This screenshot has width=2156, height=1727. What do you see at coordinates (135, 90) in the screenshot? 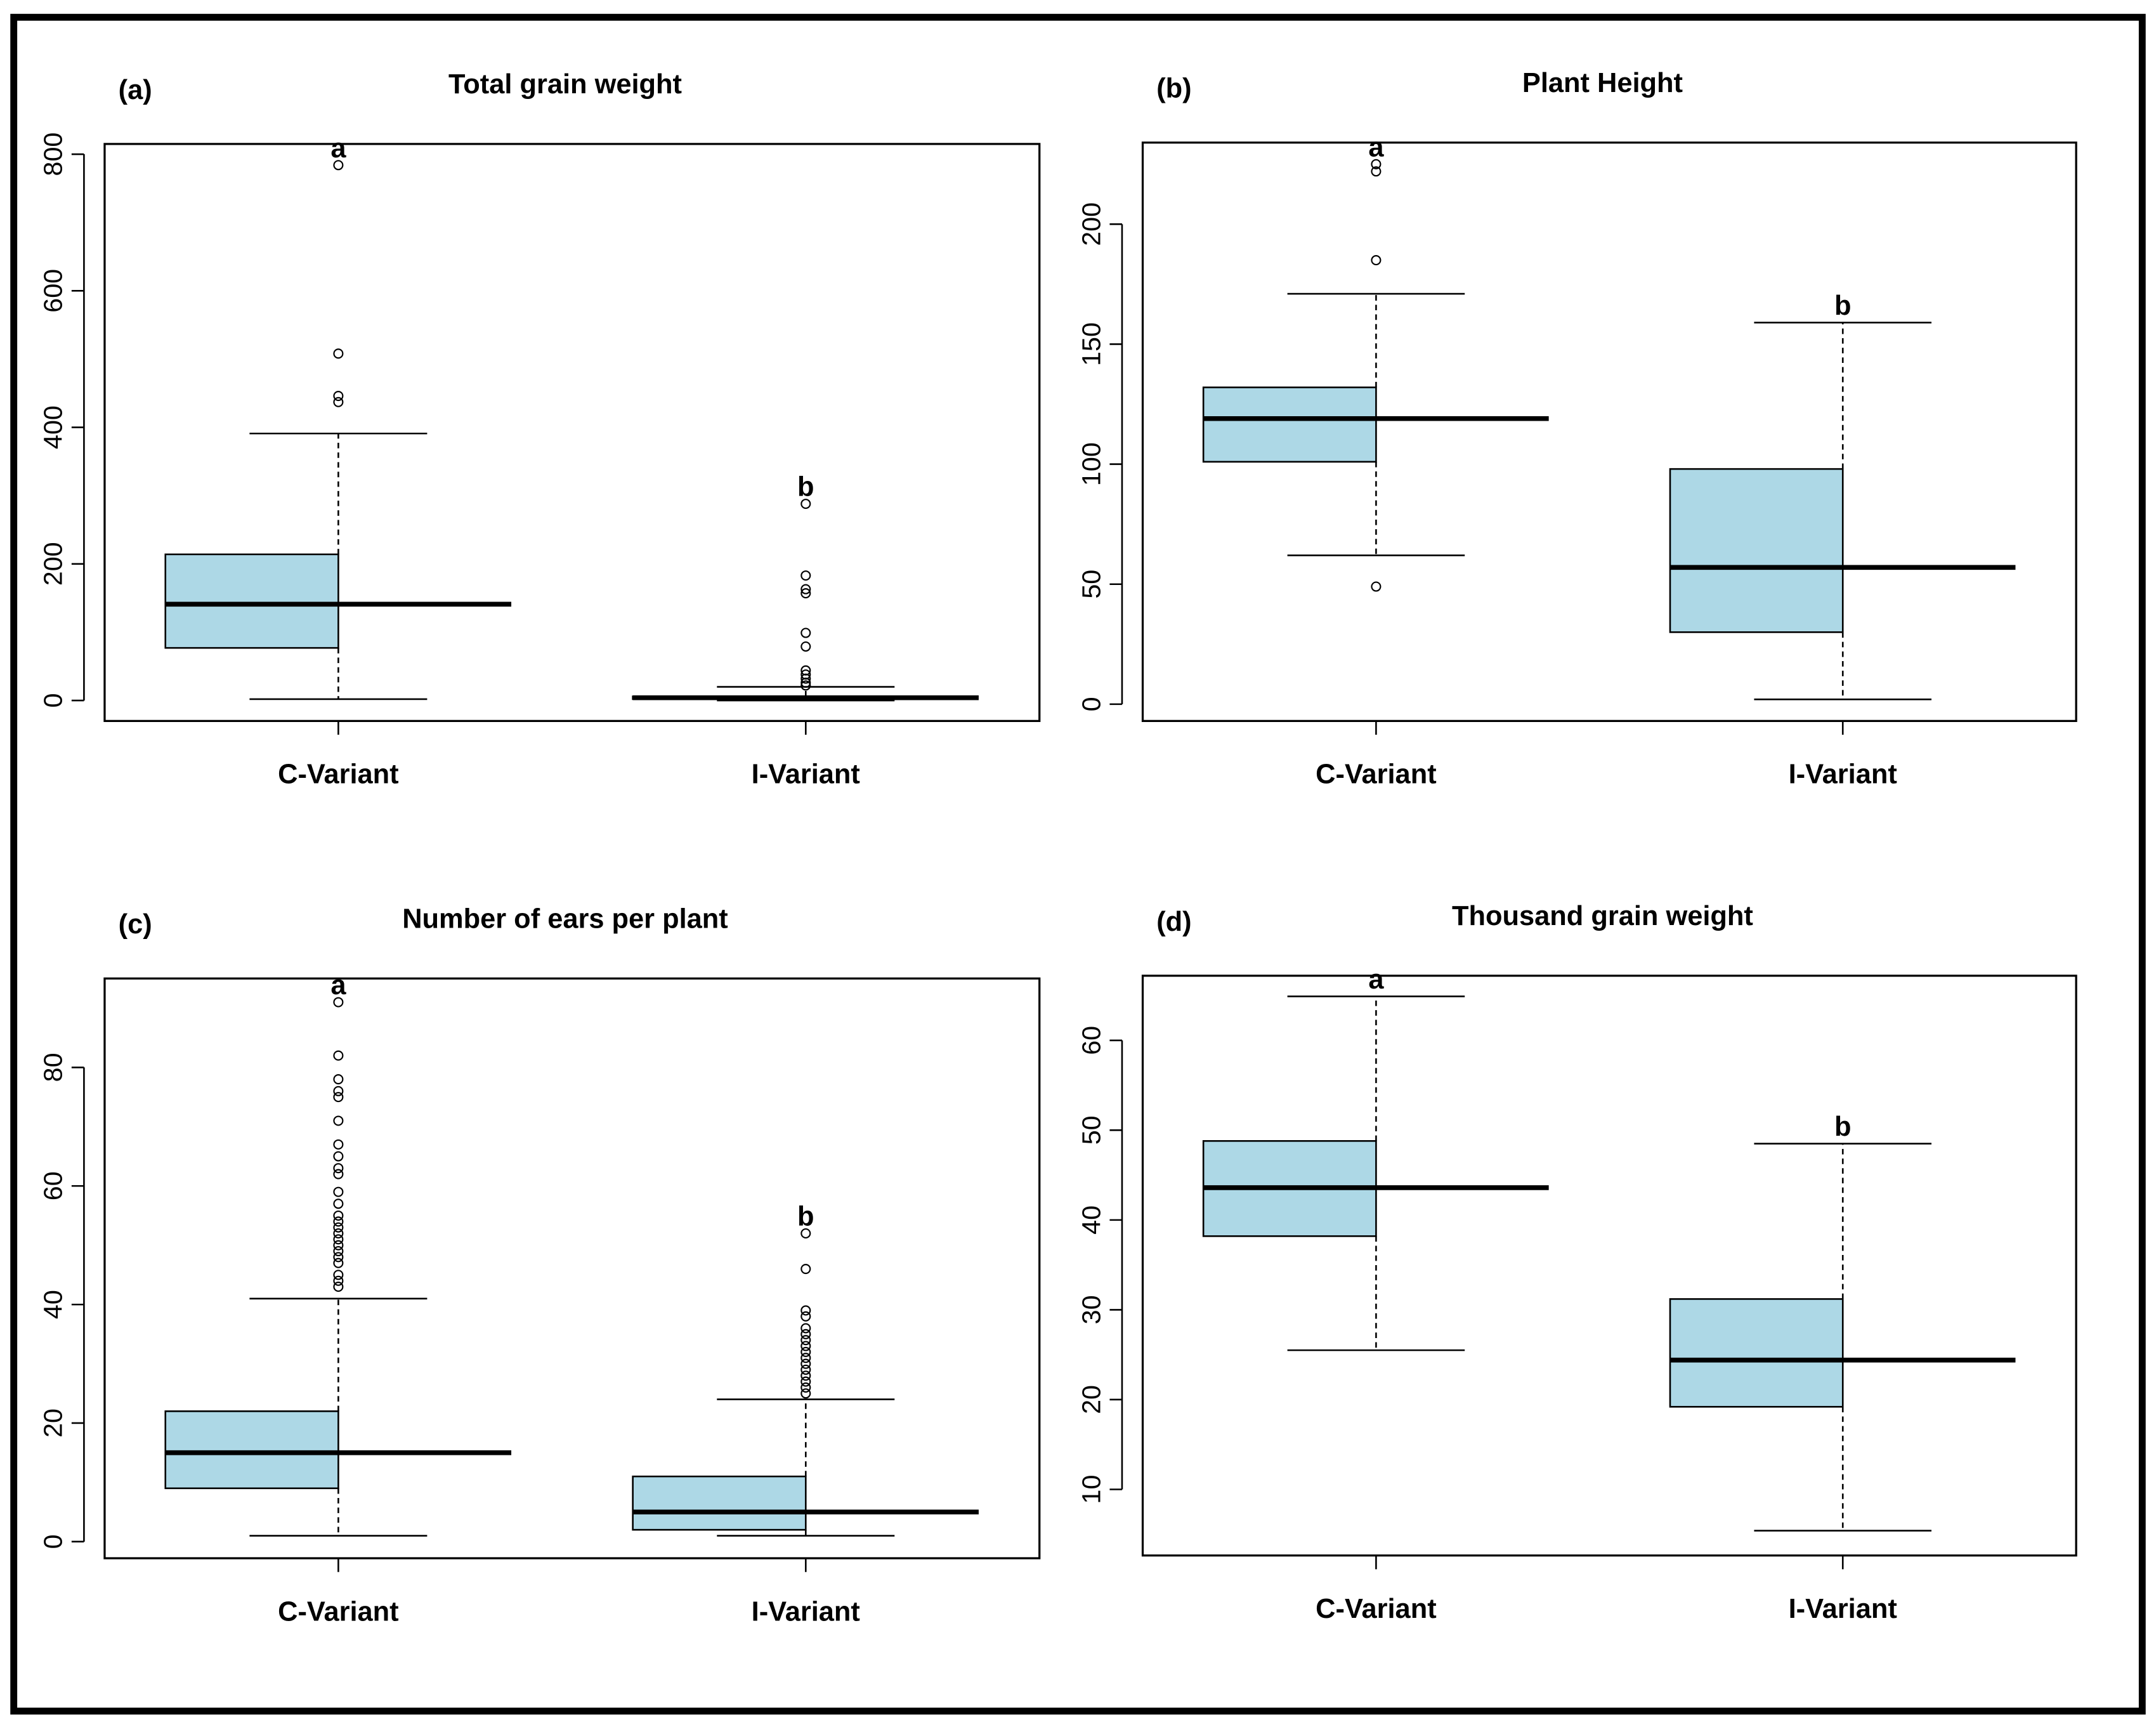
I see `panel-label: (a)` at bounding box center [135, 90].